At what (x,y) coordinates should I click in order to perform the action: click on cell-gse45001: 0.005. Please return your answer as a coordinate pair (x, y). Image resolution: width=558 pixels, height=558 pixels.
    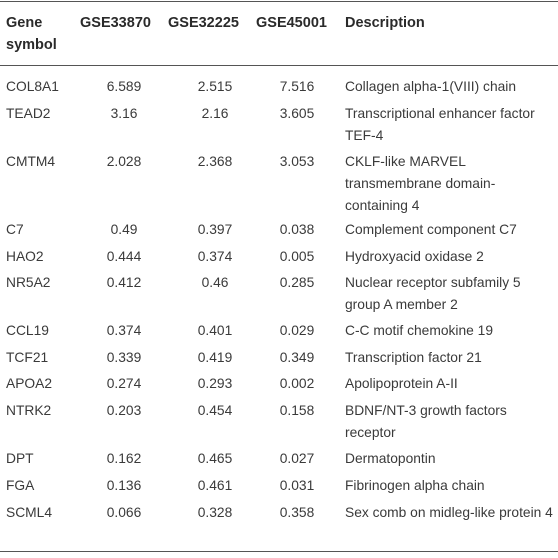
    Looking at the image, I should click on (297, 256).